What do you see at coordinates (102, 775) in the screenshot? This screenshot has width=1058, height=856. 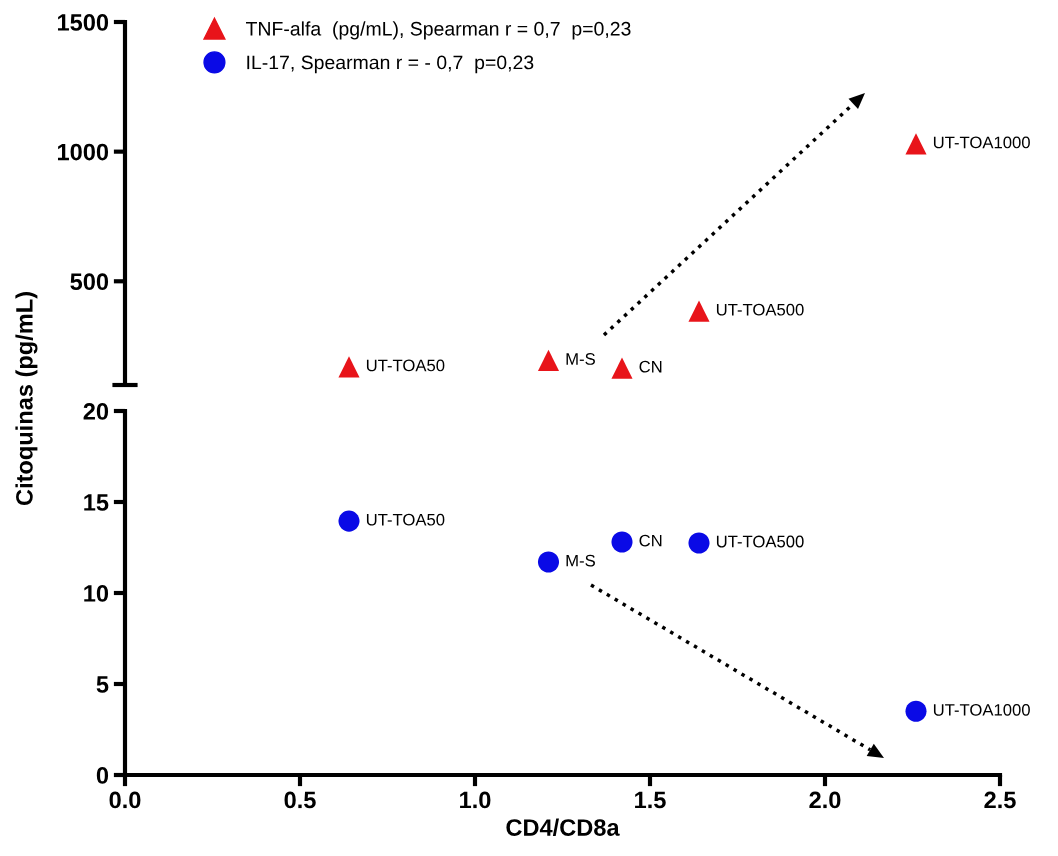 I see `y-tick-label: 0` at bounding box center [102, 775].